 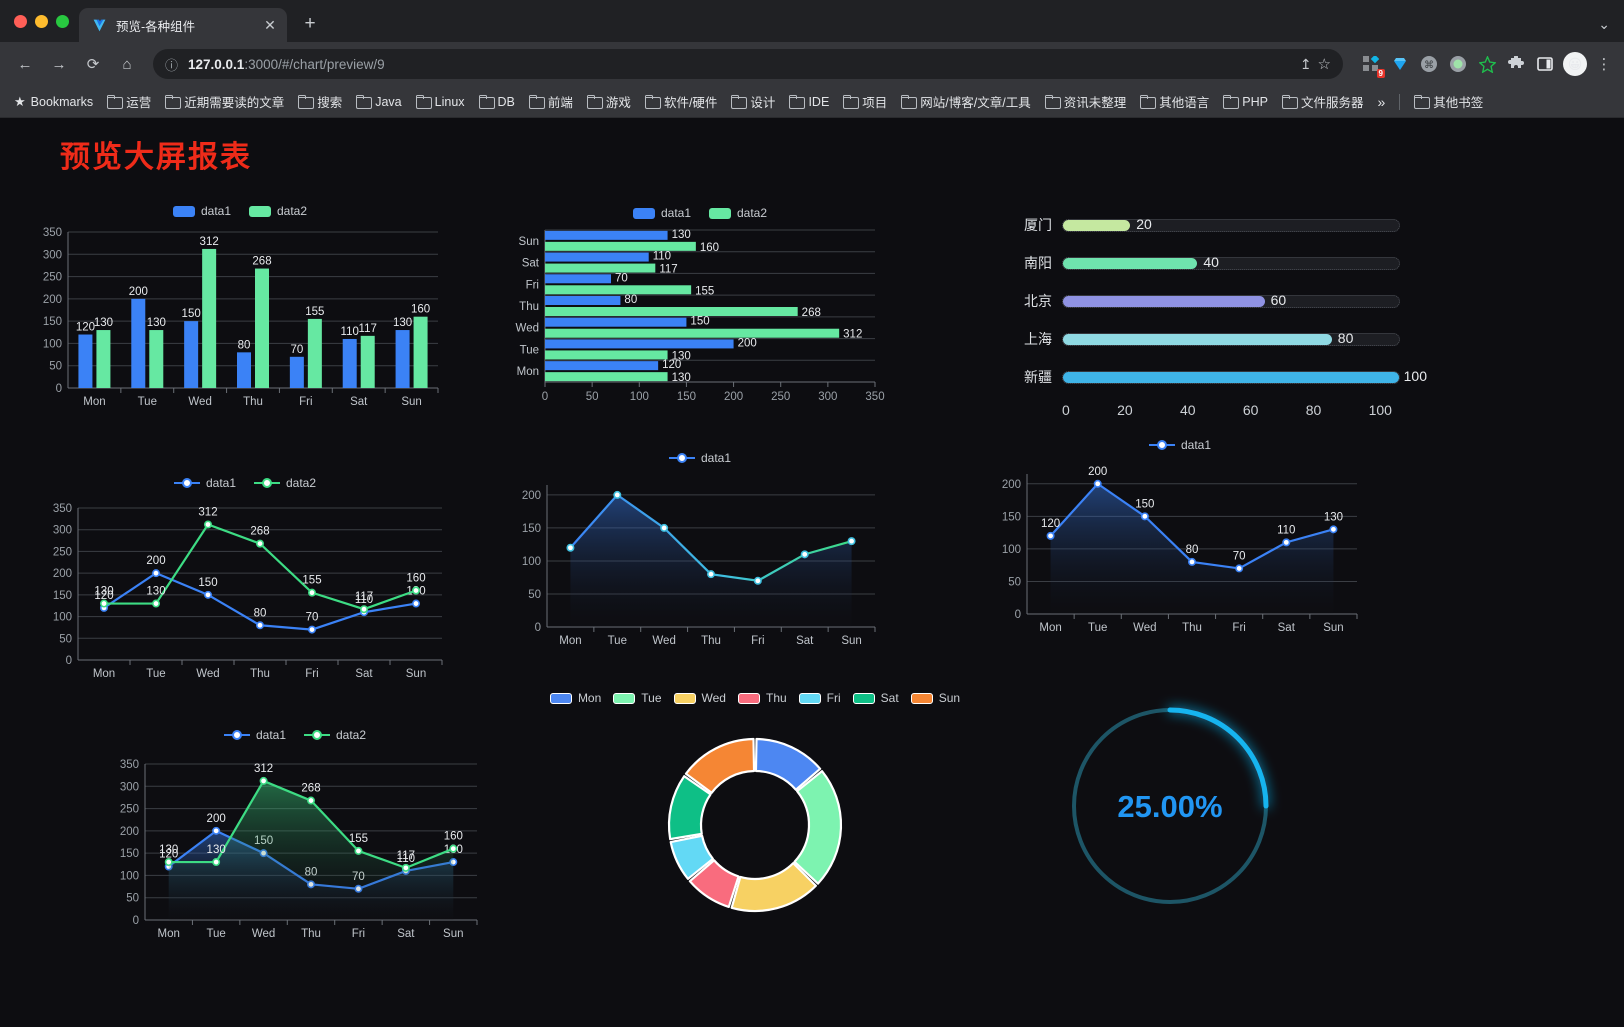 I want to click on back-button: ←, so click(x=25, y=64).